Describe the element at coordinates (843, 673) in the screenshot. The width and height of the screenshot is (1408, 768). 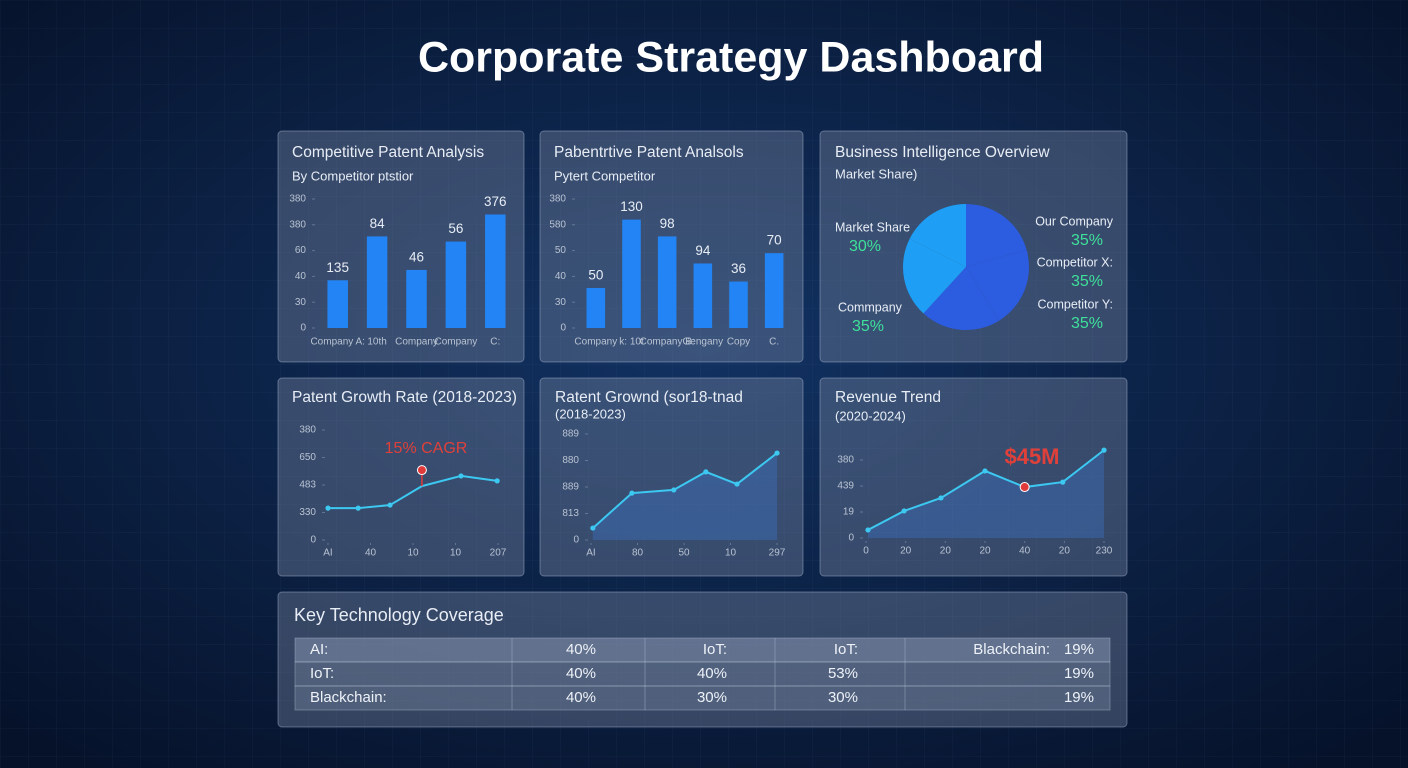
I see `table-cell: 53%` at that location.